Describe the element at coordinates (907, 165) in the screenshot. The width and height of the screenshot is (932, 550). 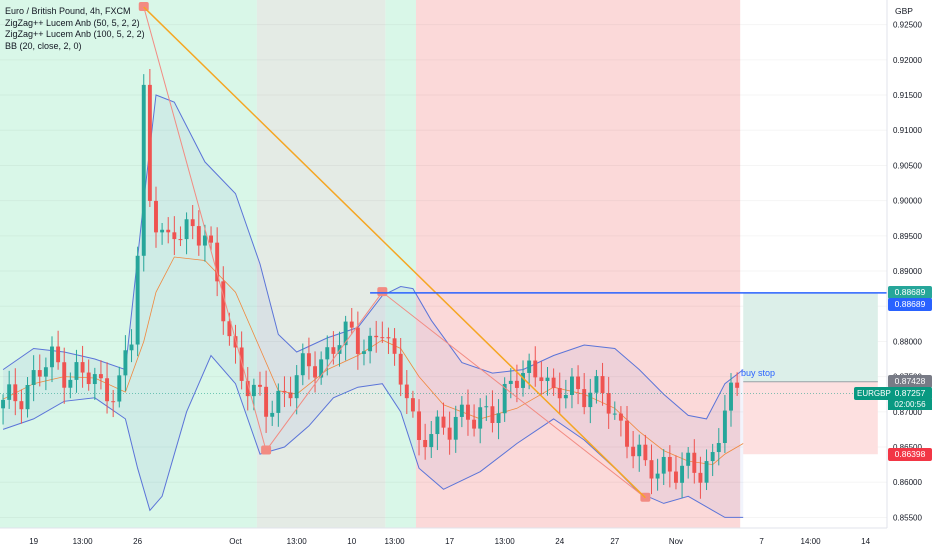
I see `y-tick-label: 0.90500` at that location.